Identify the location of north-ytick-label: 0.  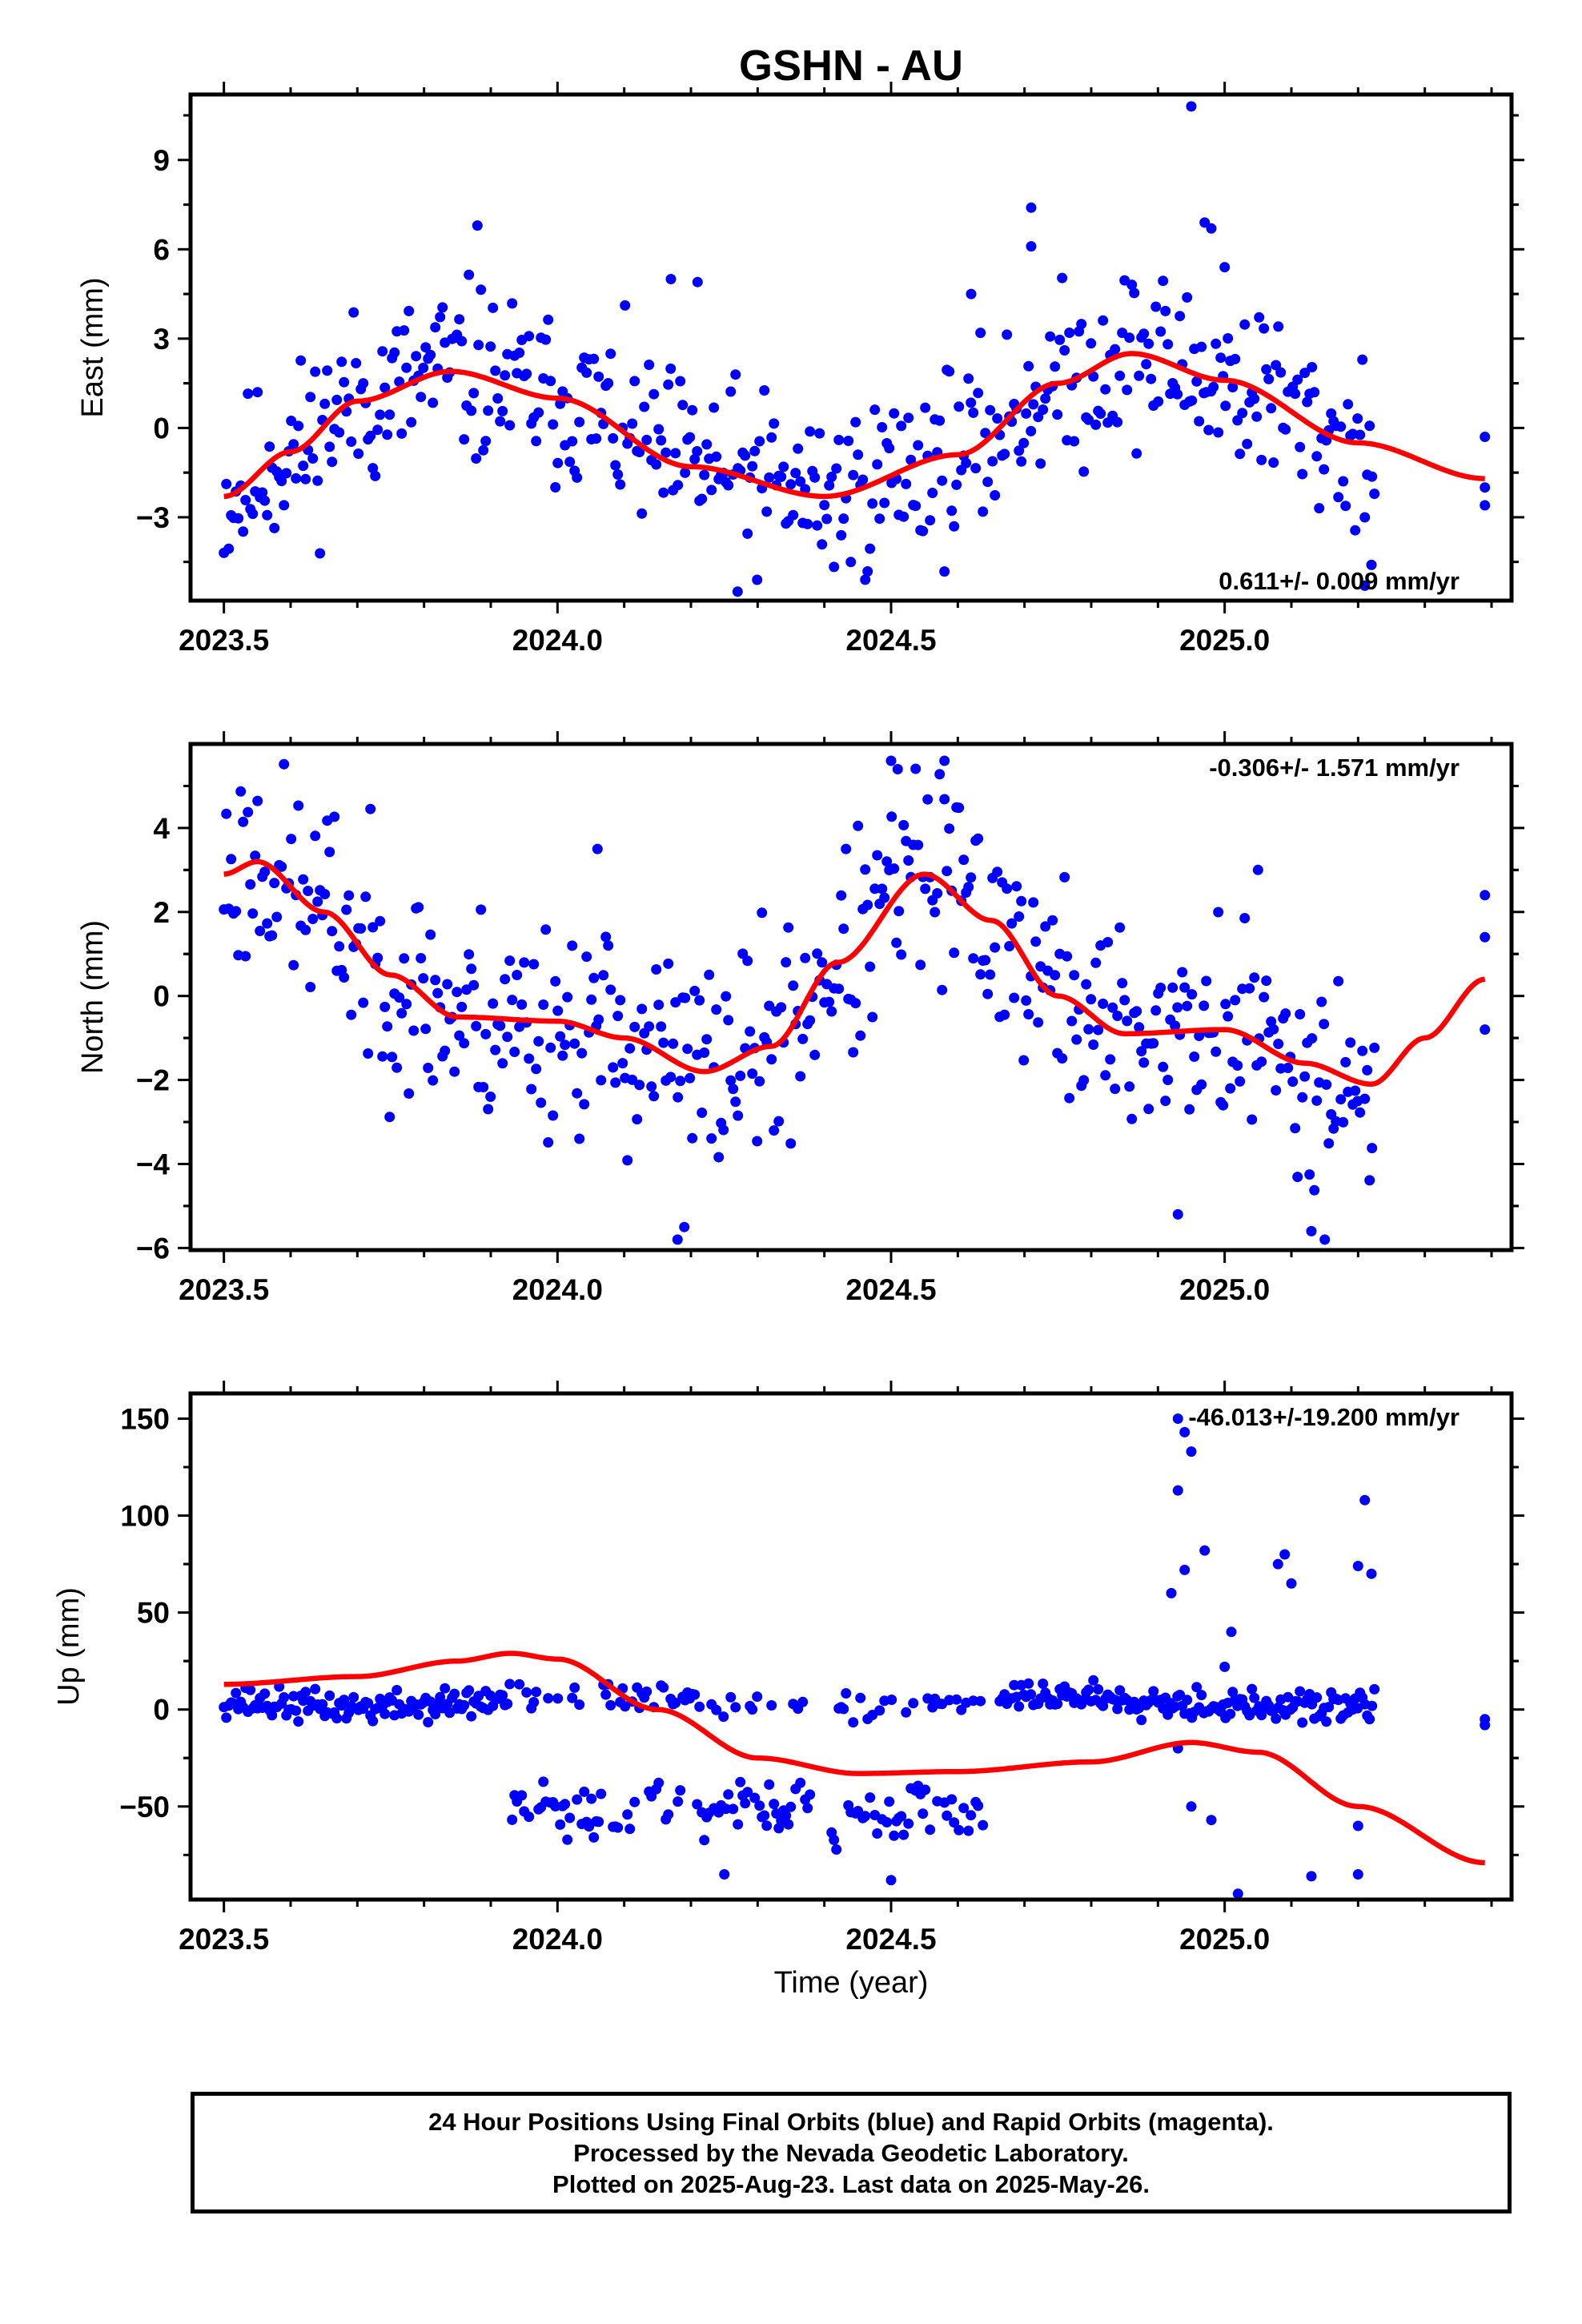
(161, 996).